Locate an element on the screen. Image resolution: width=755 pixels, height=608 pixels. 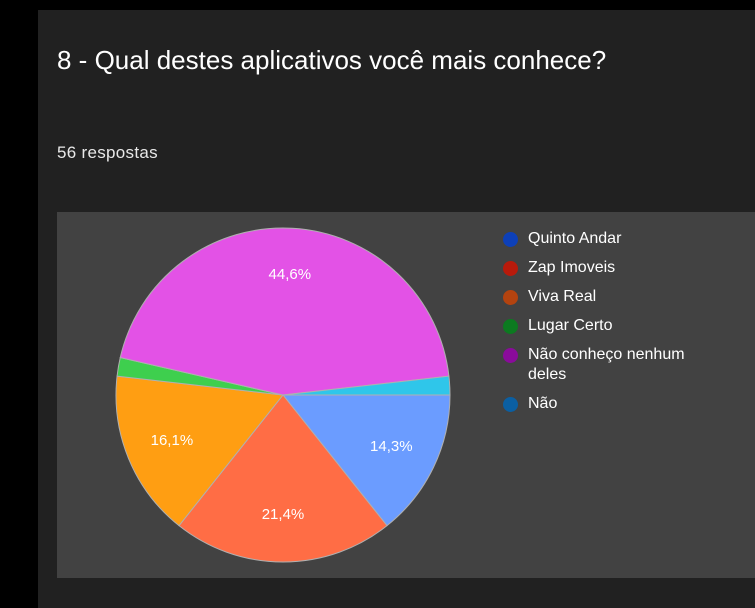
legend-label: Lugar Certo is located at coordinates (570, 325).